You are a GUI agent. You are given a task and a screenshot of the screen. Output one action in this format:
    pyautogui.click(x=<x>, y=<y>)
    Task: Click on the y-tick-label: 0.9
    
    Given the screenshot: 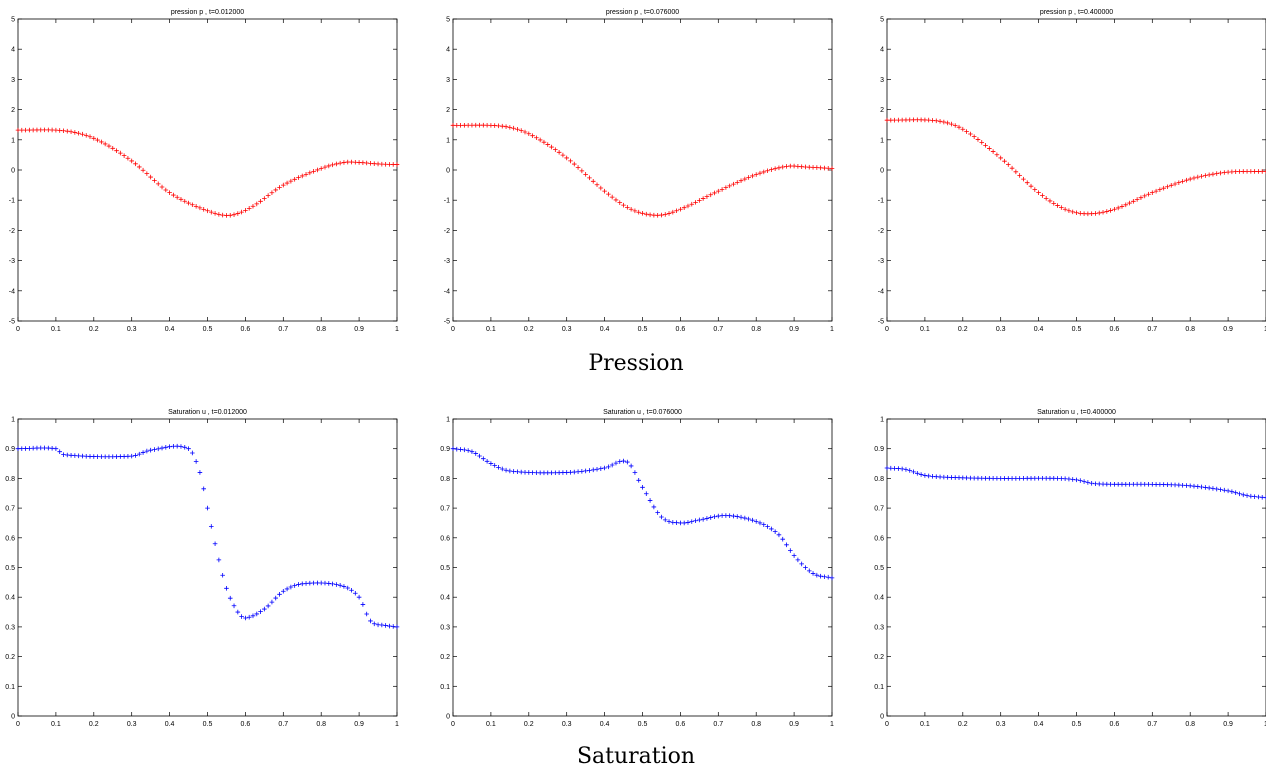 What is the action you would take?
    pyautogui.click(x=10, y=449)
    